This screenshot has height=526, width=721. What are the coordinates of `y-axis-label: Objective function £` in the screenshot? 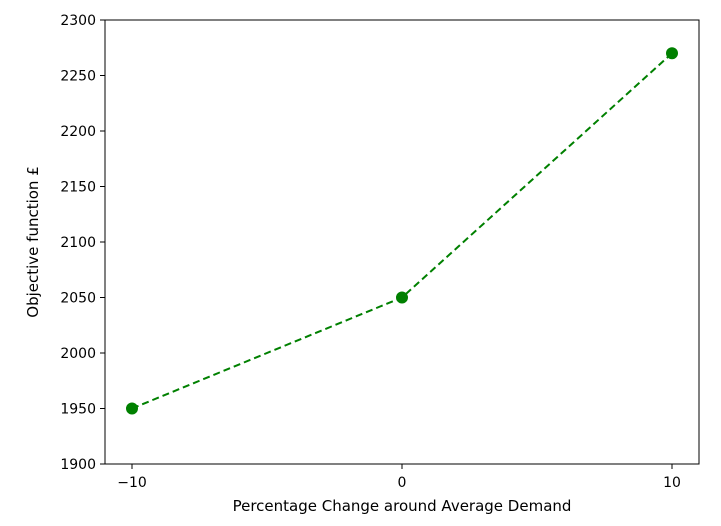 It's located at (33, 241).